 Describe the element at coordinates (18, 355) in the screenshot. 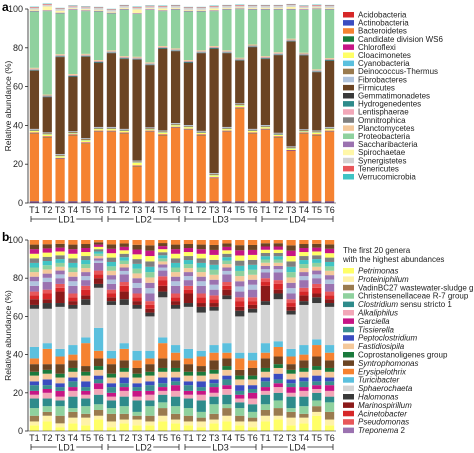

I see `y-tick-label: 40` at that location.